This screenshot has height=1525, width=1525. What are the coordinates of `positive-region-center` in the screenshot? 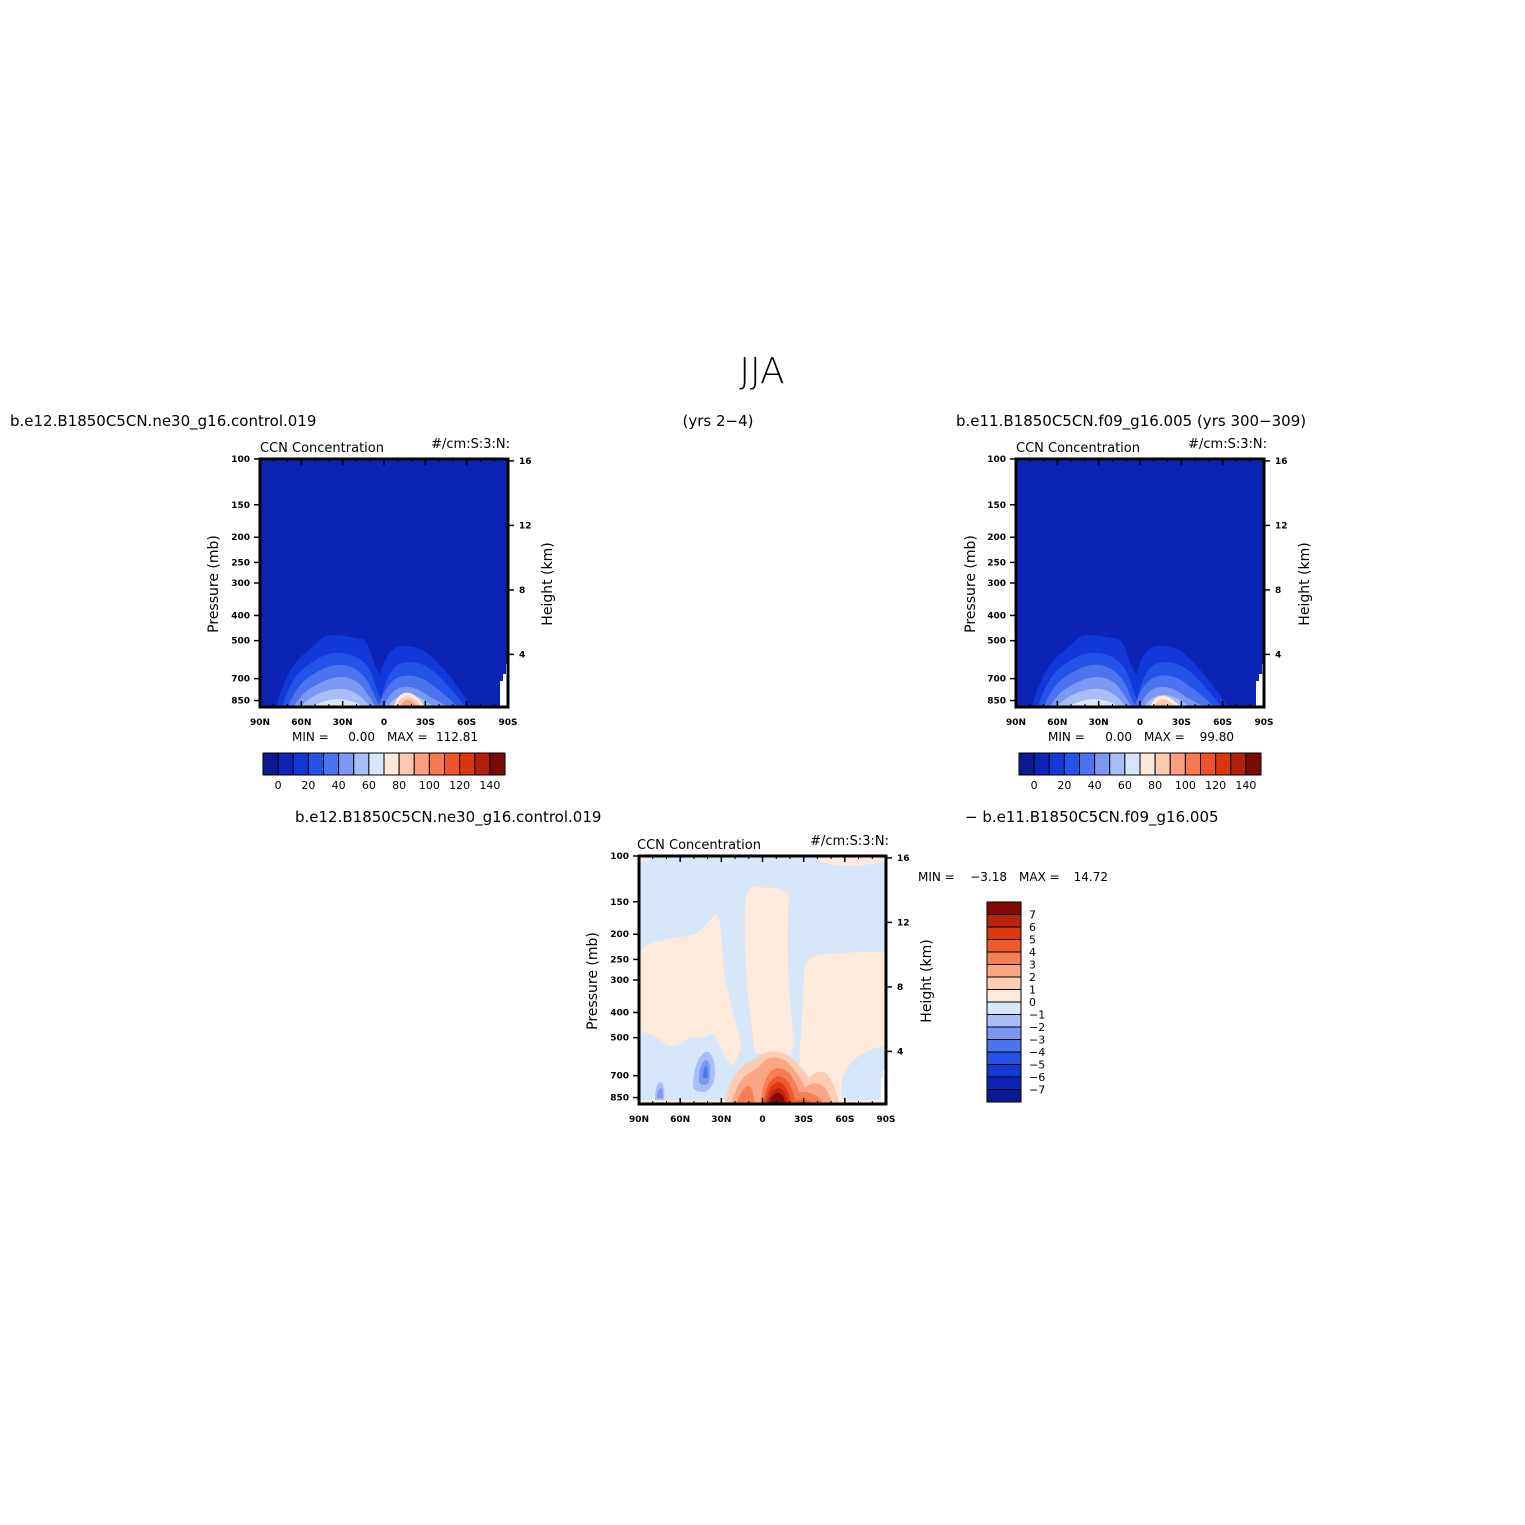 It's located at (769, 971).